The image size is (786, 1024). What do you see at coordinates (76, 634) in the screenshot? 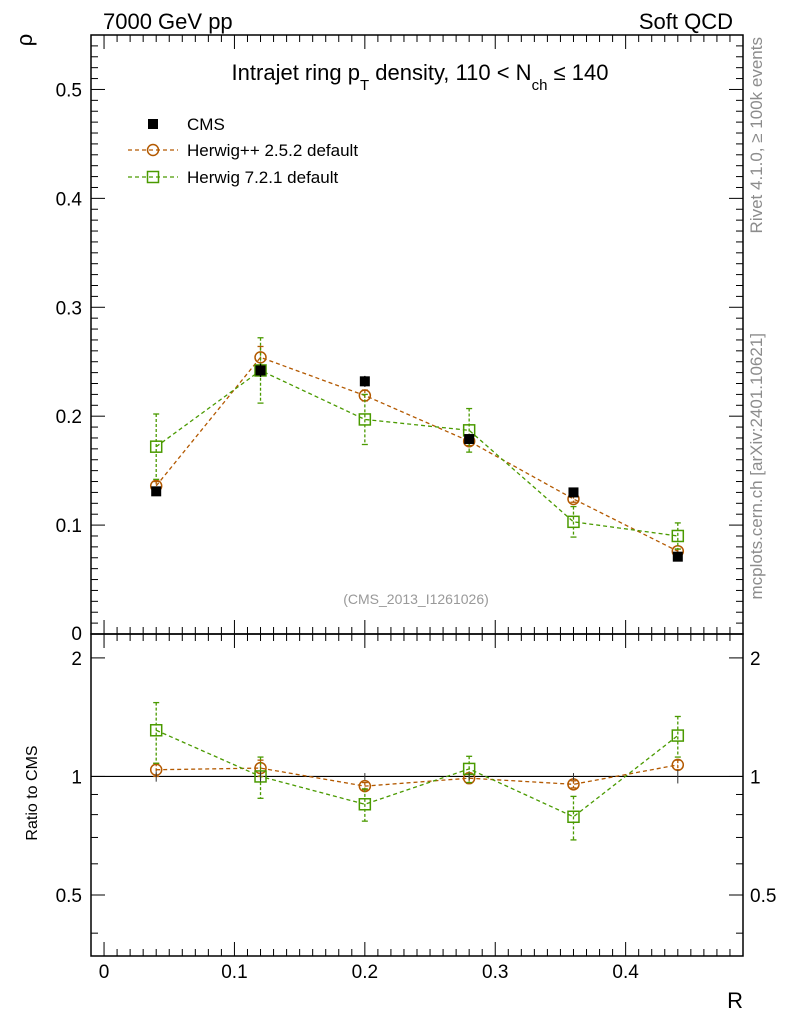
I see `y-tick-label-zero: 0` at bounding box center [76, 634].